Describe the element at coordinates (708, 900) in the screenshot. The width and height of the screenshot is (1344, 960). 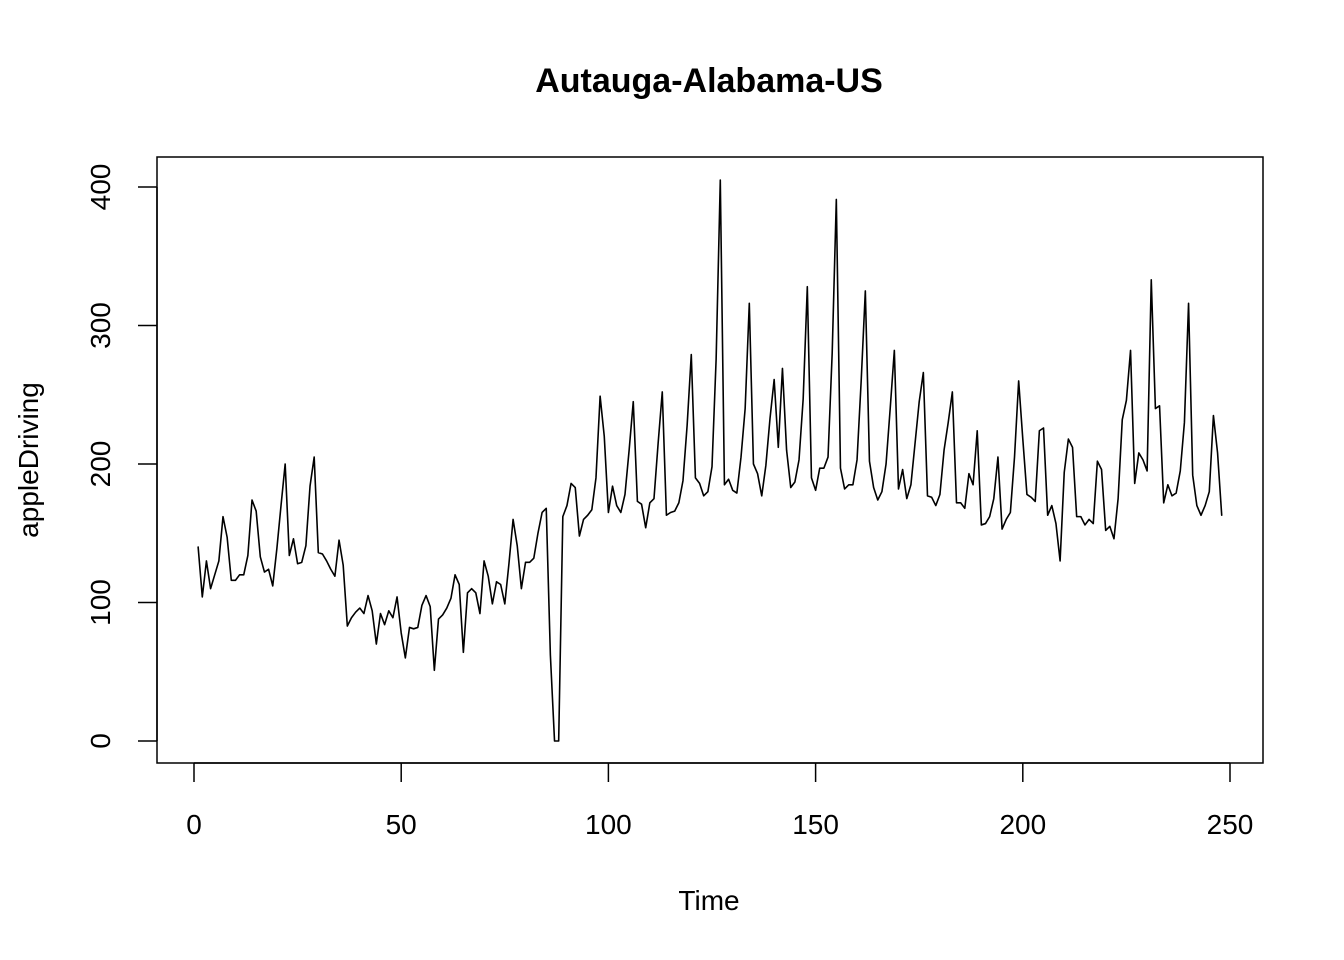
I see `x-axis-label: Time` at that location.